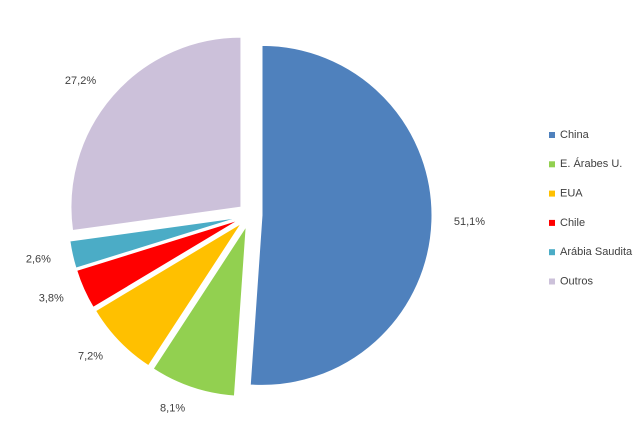 Image resolution: width=643 pixels, height=437 pixels. What do you see at coordinates (571, 194) in the screenshot?
I see `legend-label: EUA` at bounding box center [571, 194].